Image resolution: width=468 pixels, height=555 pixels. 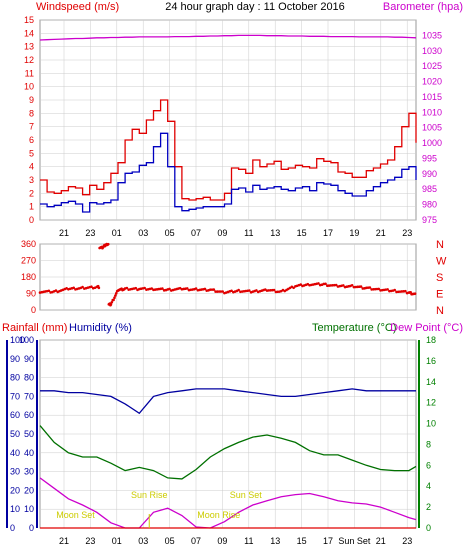 I want to click on barometer-tick-label: 1025, so click(x=432, y=66).